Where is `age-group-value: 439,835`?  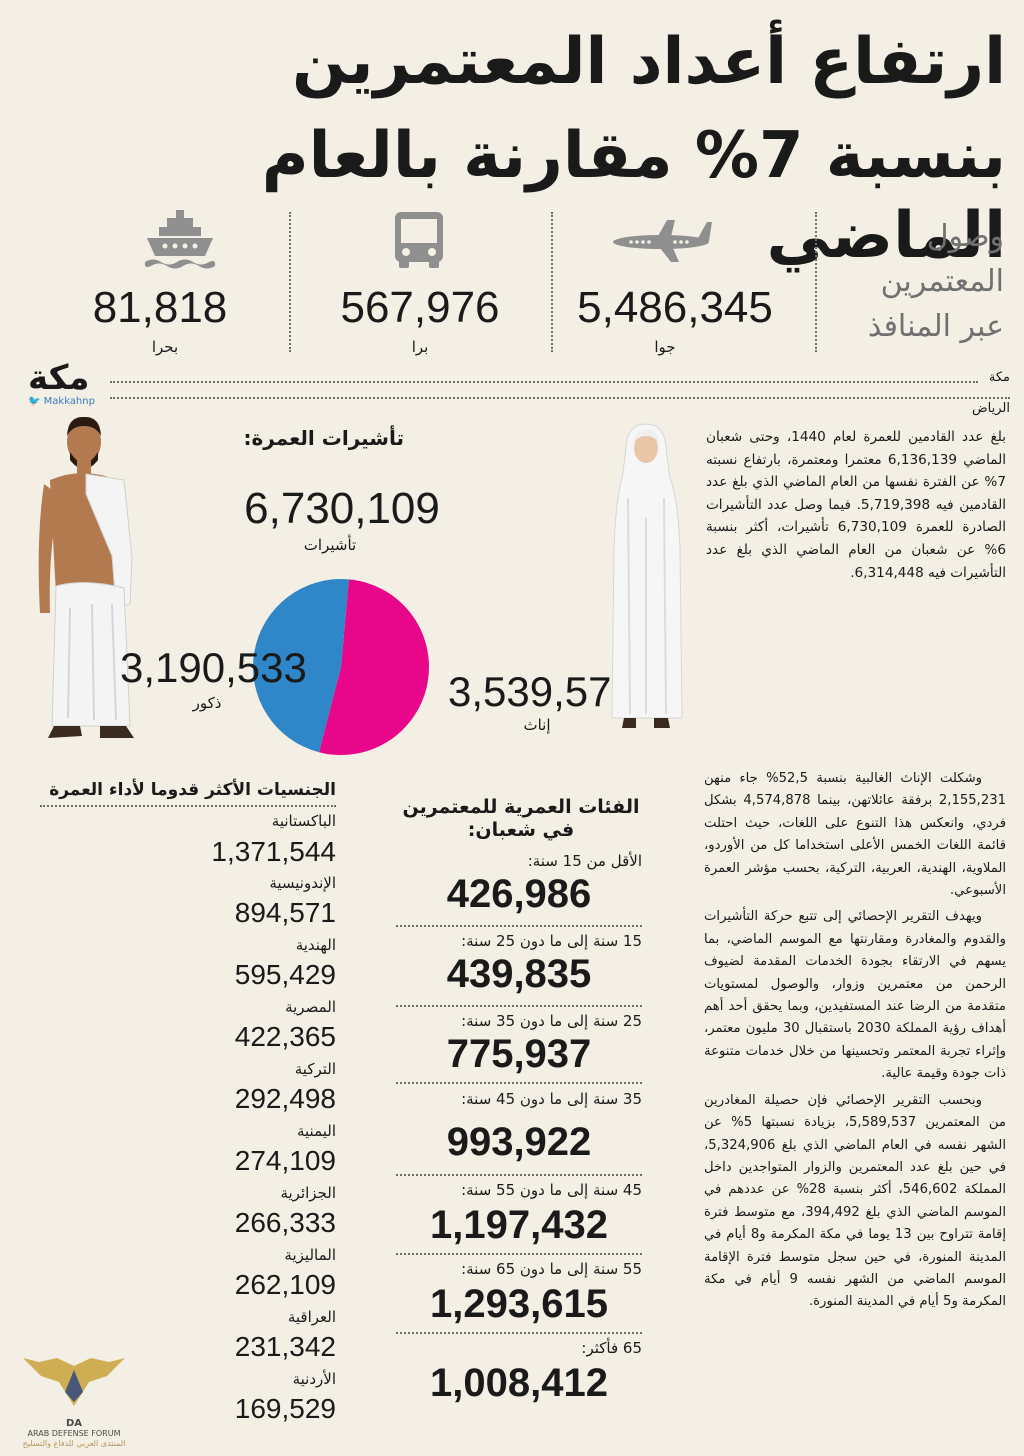
age-group-value: 439,835 is located at coordinates (519, 974).